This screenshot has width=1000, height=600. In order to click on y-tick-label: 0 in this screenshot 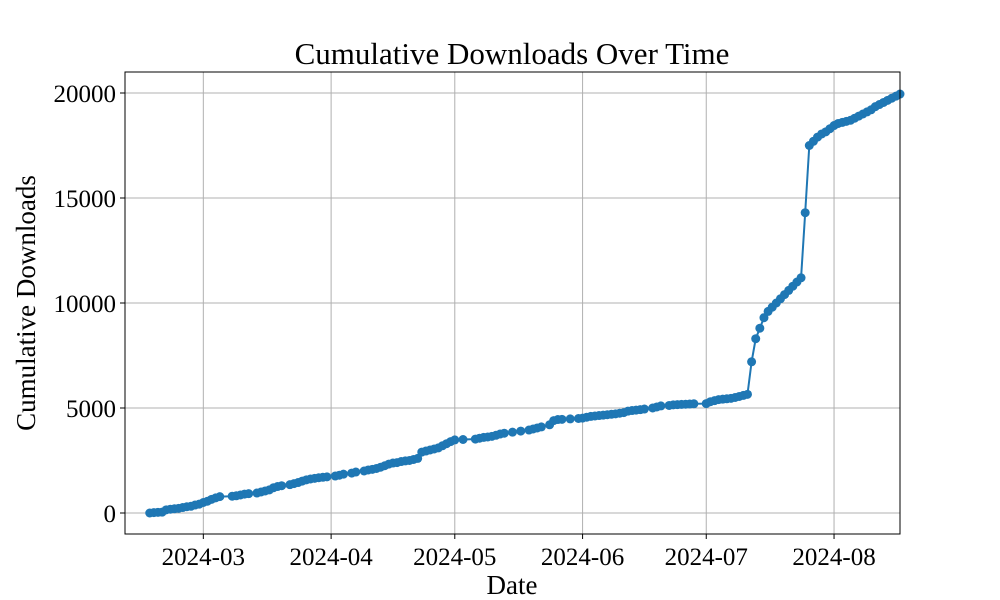, I will do `click(110, 514)`.